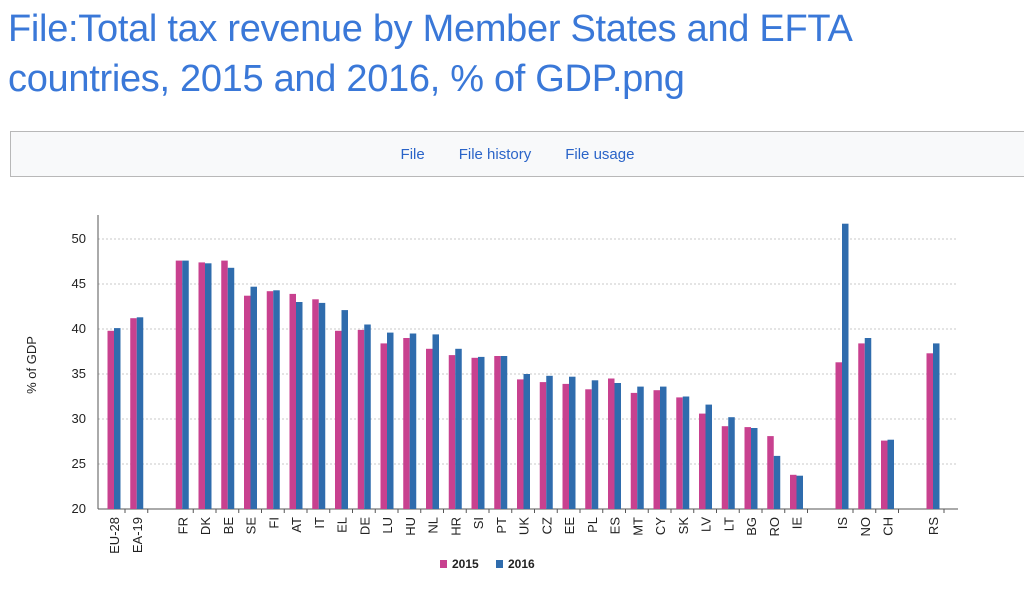 Image resolution: width=1024 pixels, height=597 pixels. I want to click on bar-2015-ro, so click(770, 472).